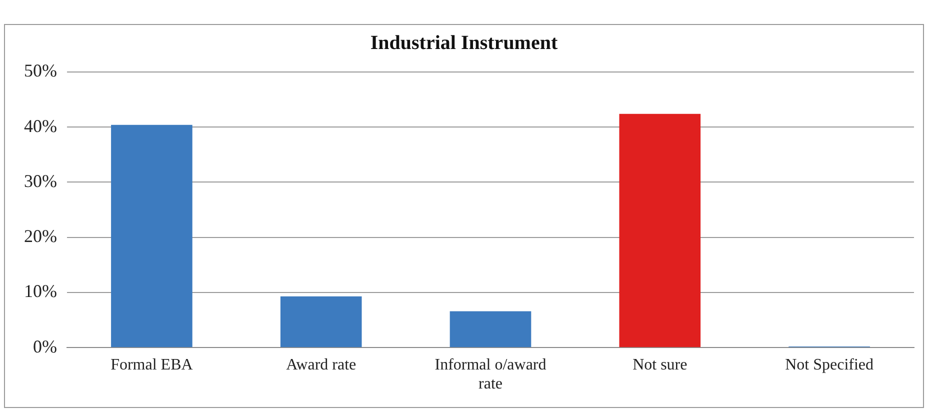 The image size is (936, 416). Describe the element at coordinates (490, 374) in the screenshot. I see `x-tick-label: Informal o/award rate` at that location.